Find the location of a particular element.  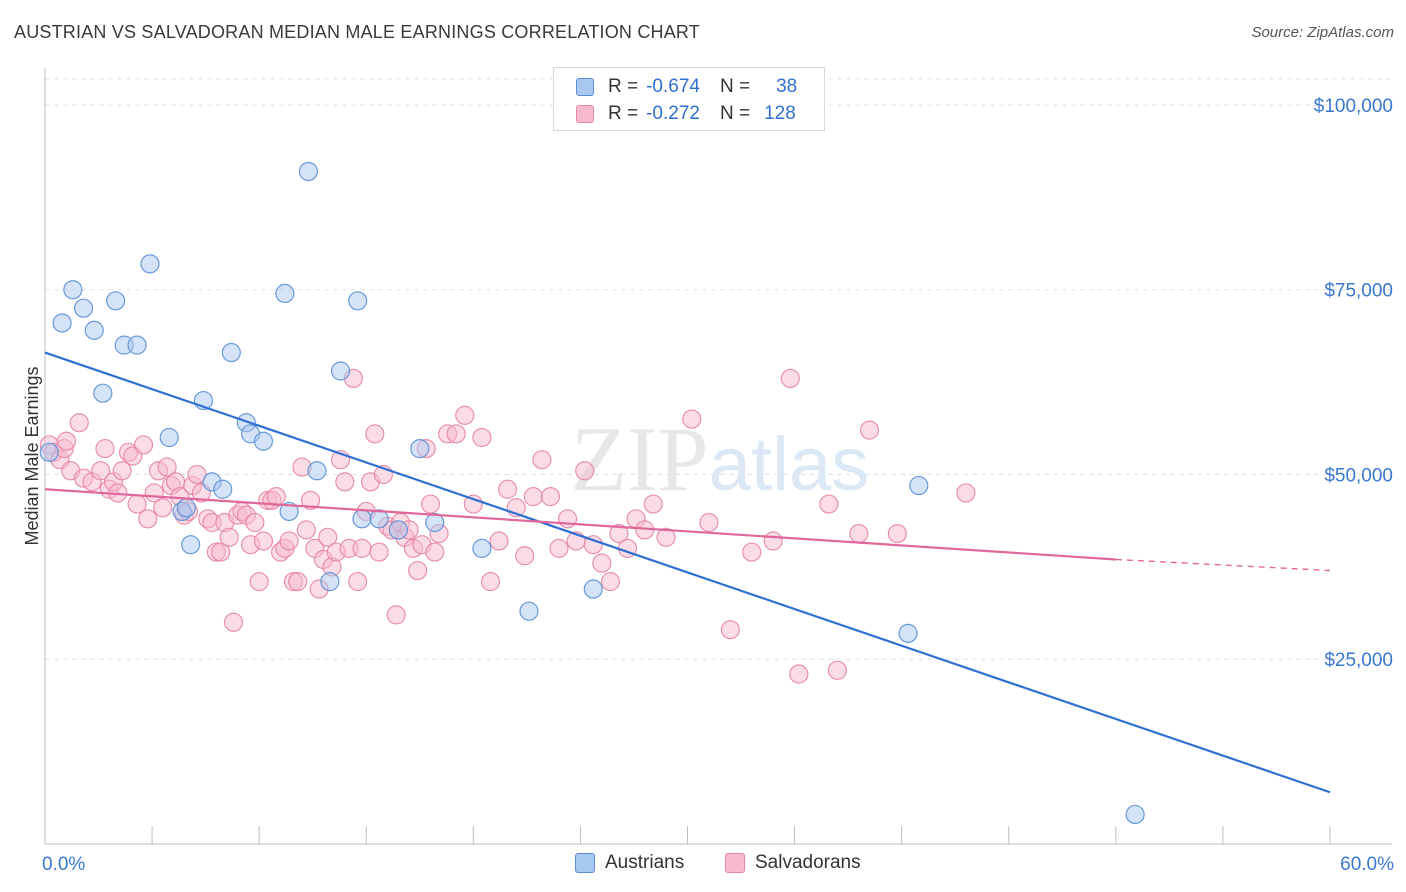

legend-swatch-austrians is located at coordinates (585, 87).